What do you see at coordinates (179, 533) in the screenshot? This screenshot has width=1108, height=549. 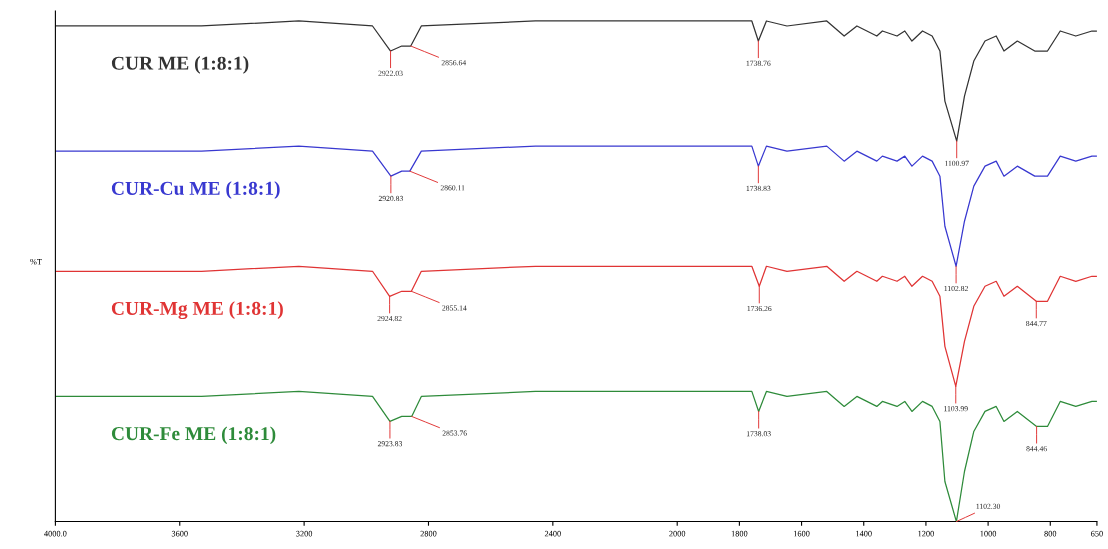 I see `x-tick-label: 3600` at bounding box center [179, 533].